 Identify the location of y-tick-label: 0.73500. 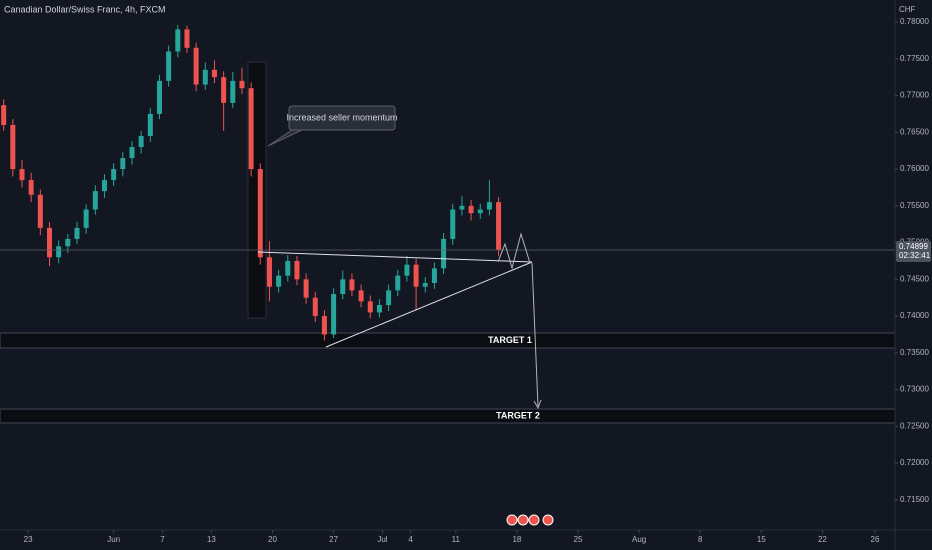
(914, 352).